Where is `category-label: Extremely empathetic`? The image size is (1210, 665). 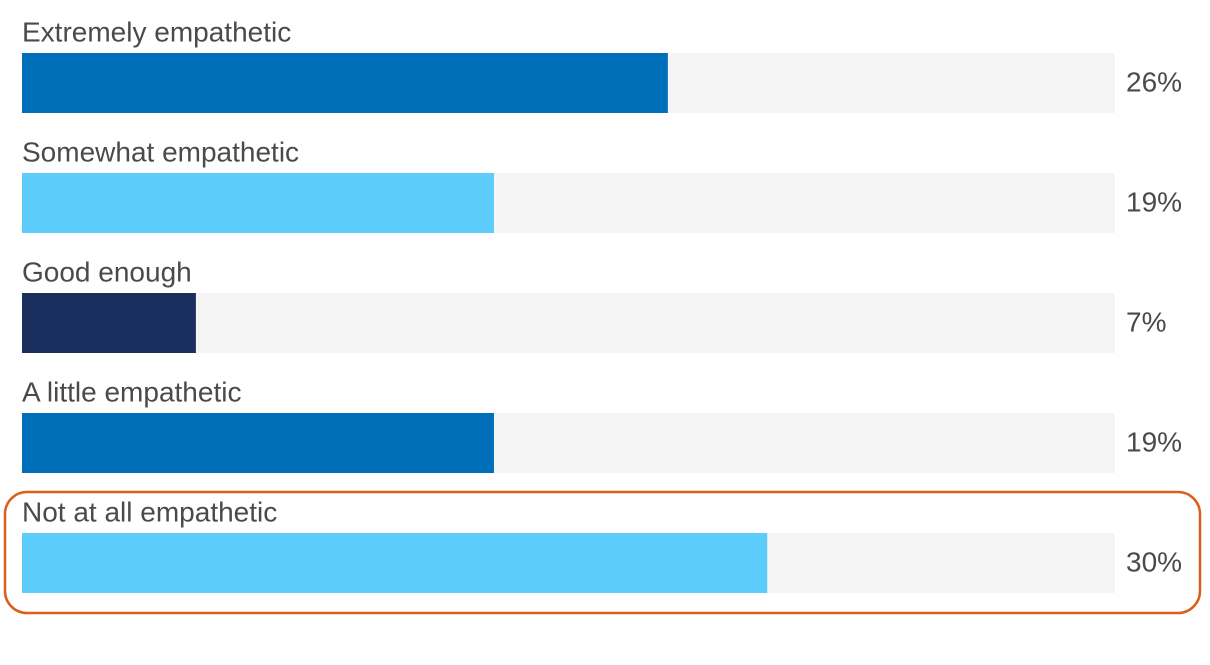 category-label: Extremely empathetic is located at coordinates (156, 31).